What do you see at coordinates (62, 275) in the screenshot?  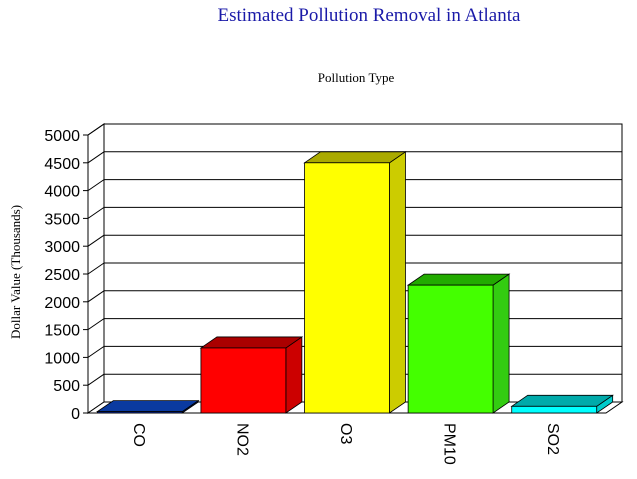 I see `y-tick-label: 2500` at bounding box center [62, 275].